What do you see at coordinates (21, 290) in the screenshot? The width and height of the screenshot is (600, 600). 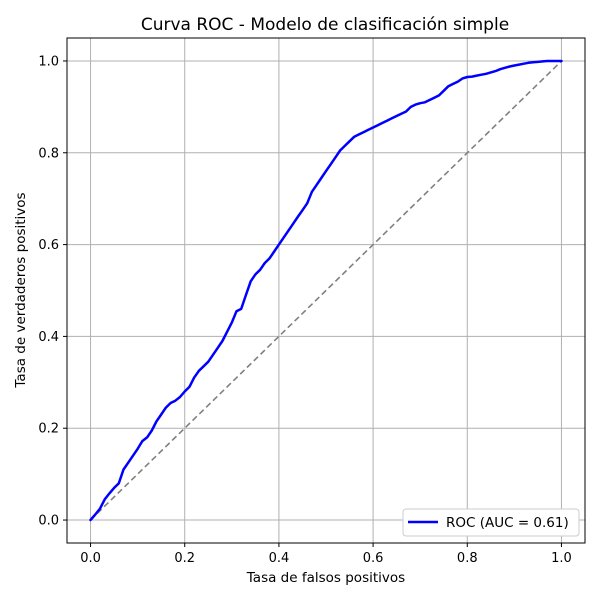 I see `y-axis-label: Tasa de verdaderos positivos` at bounding box center [21, 290].